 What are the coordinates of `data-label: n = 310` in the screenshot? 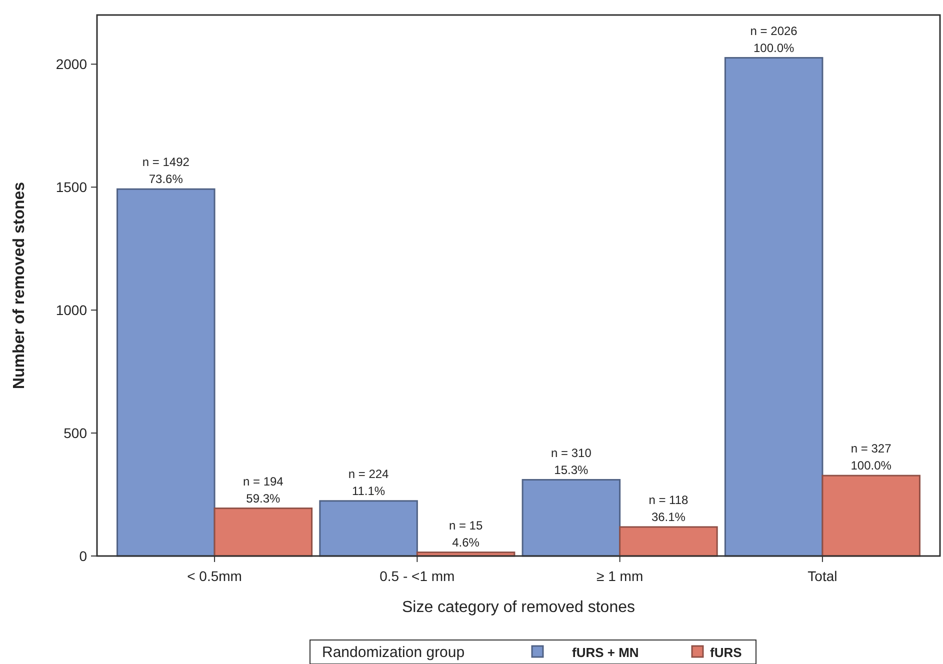 It's located at (571, 453).